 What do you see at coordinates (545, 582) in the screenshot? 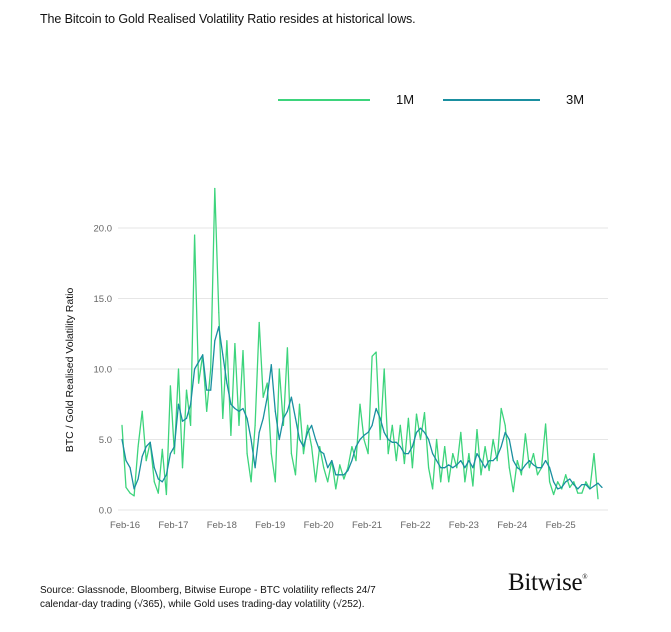
I see `logo-text: Bitwise` at bounding box center [545, 582].